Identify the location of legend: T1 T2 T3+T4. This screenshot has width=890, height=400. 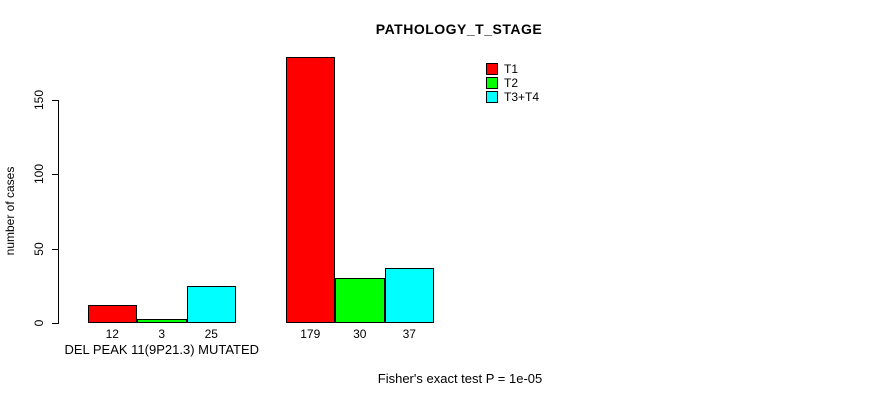
(512, 83).